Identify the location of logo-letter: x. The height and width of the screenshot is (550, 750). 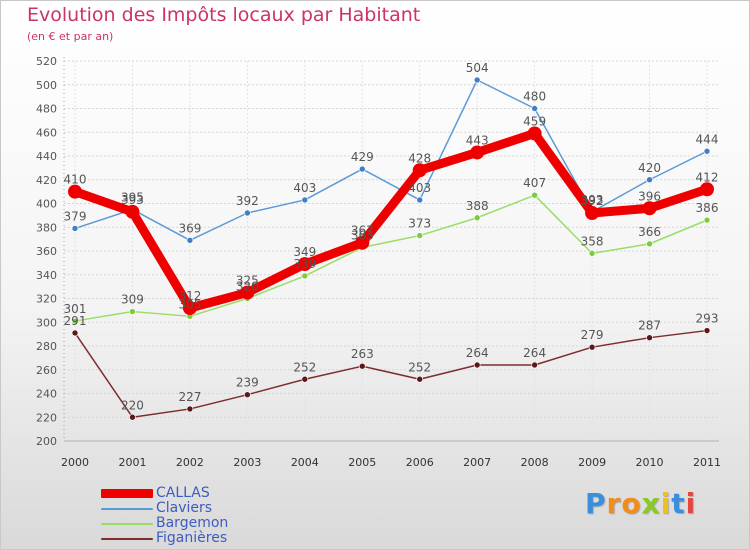
(651, 503).